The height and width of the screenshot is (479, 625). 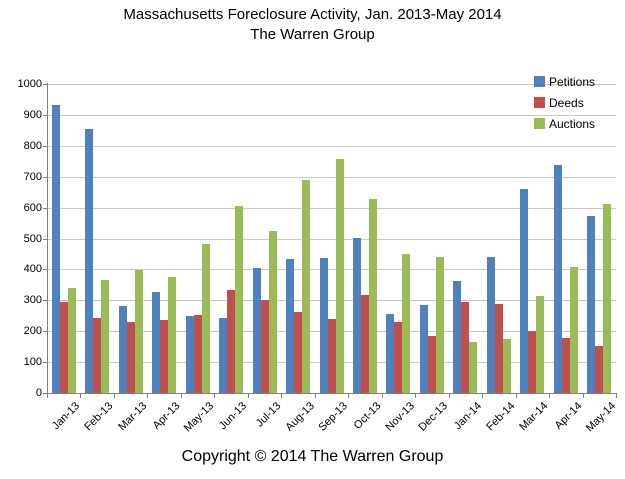 What do you see at coordinates (467, 416) in the screenshot?
I see `x-axis-label-Jan-14: Jan-14` at bounding box center [467, 416].